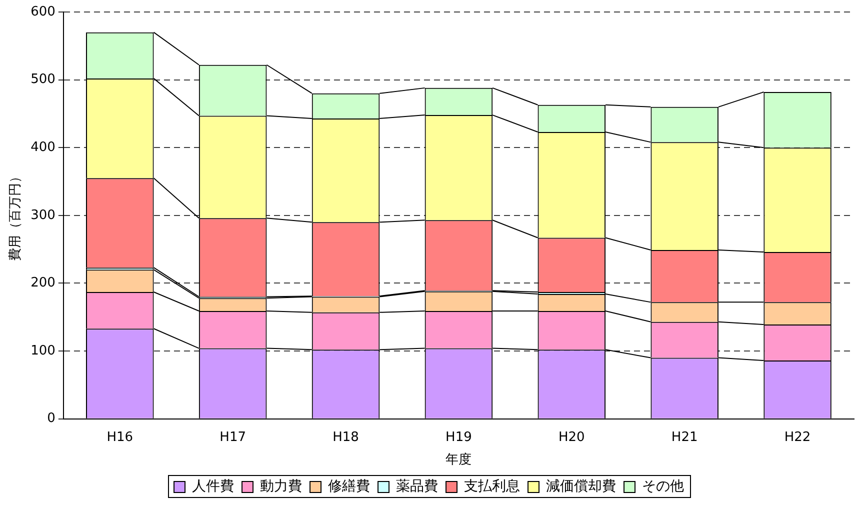  I want to click on y-tick-label: 200, so click(43, 283).